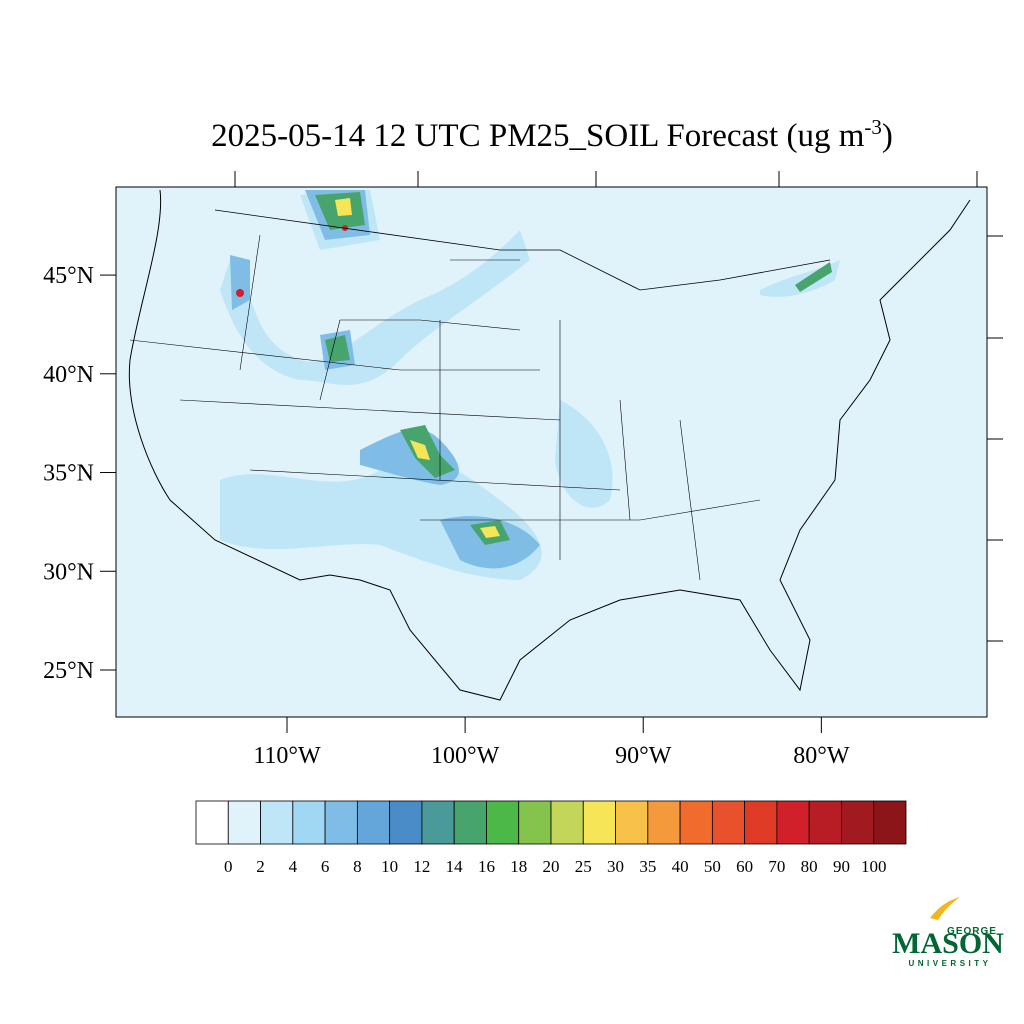  I want to click on colorbar-label: 16, so click(486, 866).